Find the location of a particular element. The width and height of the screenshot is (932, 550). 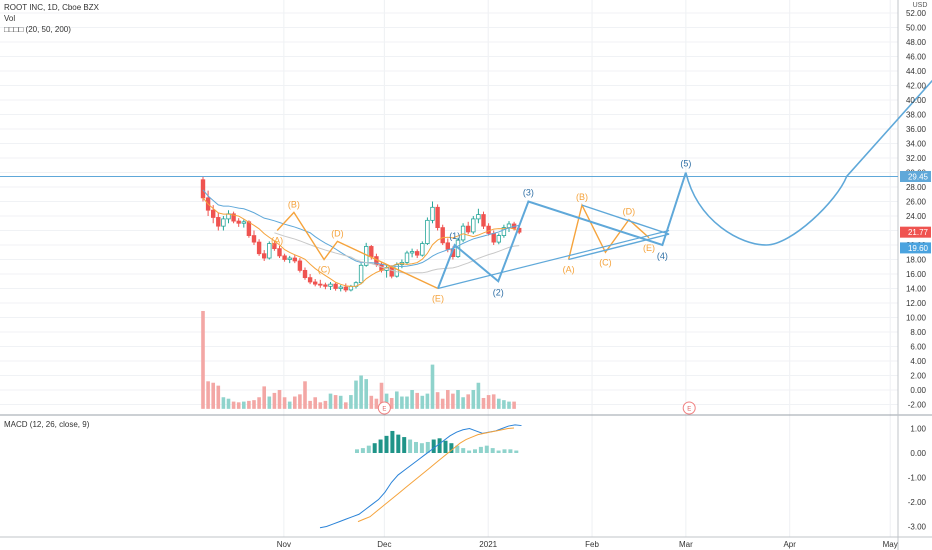

legend-symbol: ROOT INC, 1D, Cboe BZX is located at coordinates (51, 7).